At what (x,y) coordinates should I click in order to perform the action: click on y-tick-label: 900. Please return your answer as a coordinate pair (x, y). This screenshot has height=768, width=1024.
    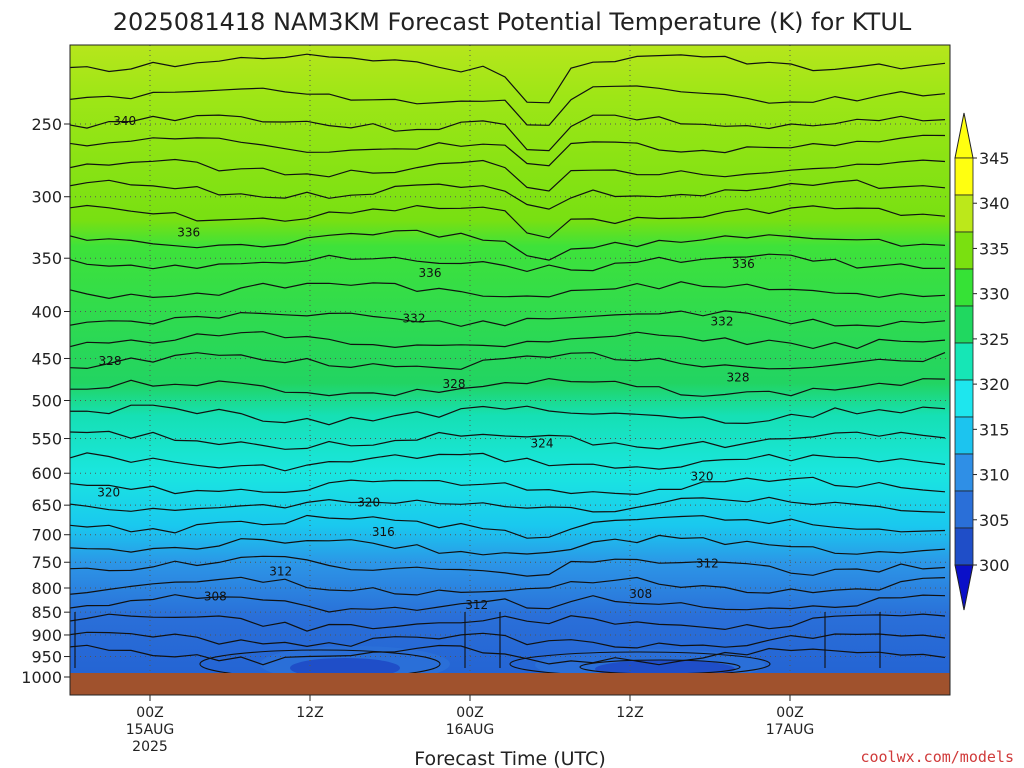
    Looking at the image, I should click on (46, 635).